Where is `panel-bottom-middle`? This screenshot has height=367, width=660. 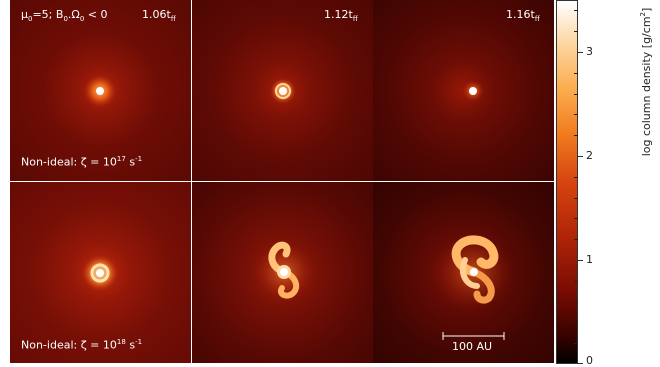
panel-bottom-middle is located at coordinates (282, 272).